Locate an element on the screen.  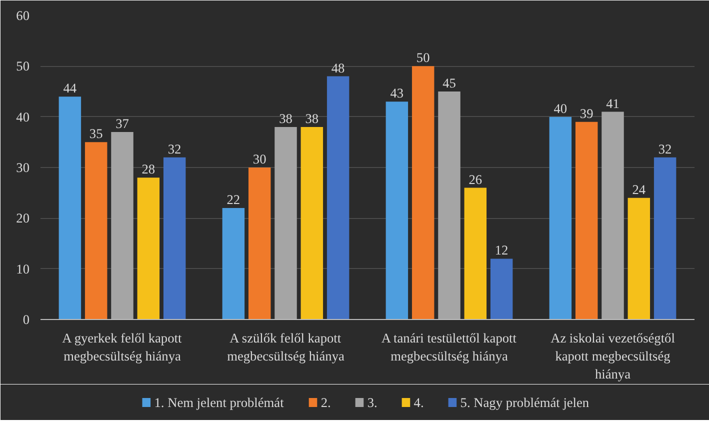
data-label: 45 is located at coordinates (449, 83).